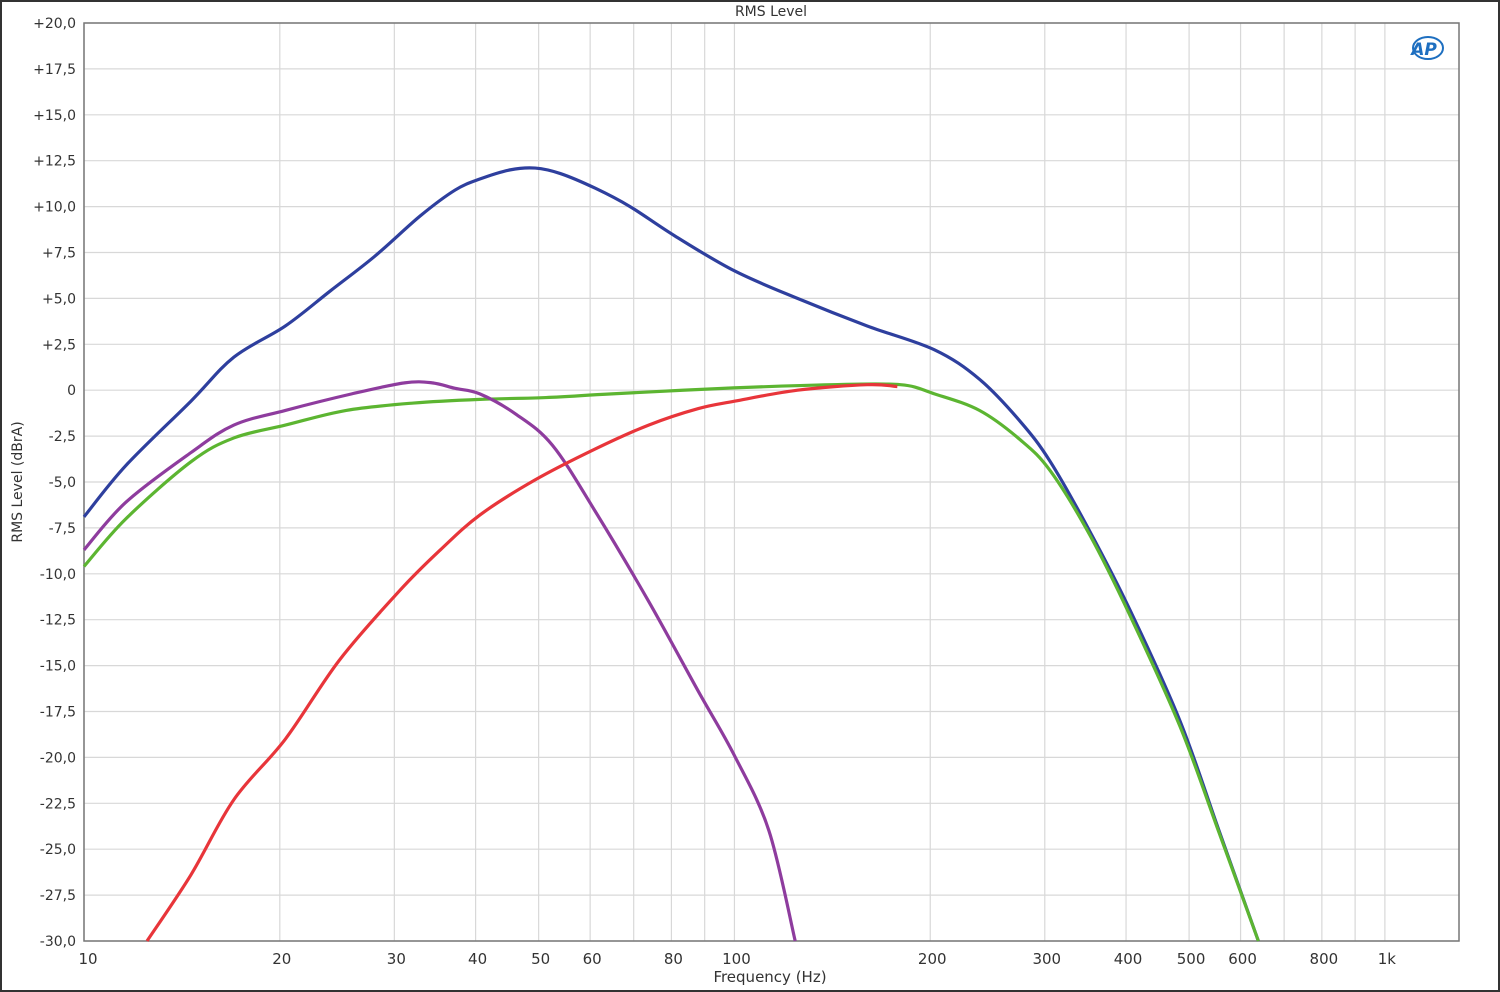  What do you see at coordinates (1324, 959) in the screenshot?
I see `x-tick-label: 800` at bounding box center [1324, 959].